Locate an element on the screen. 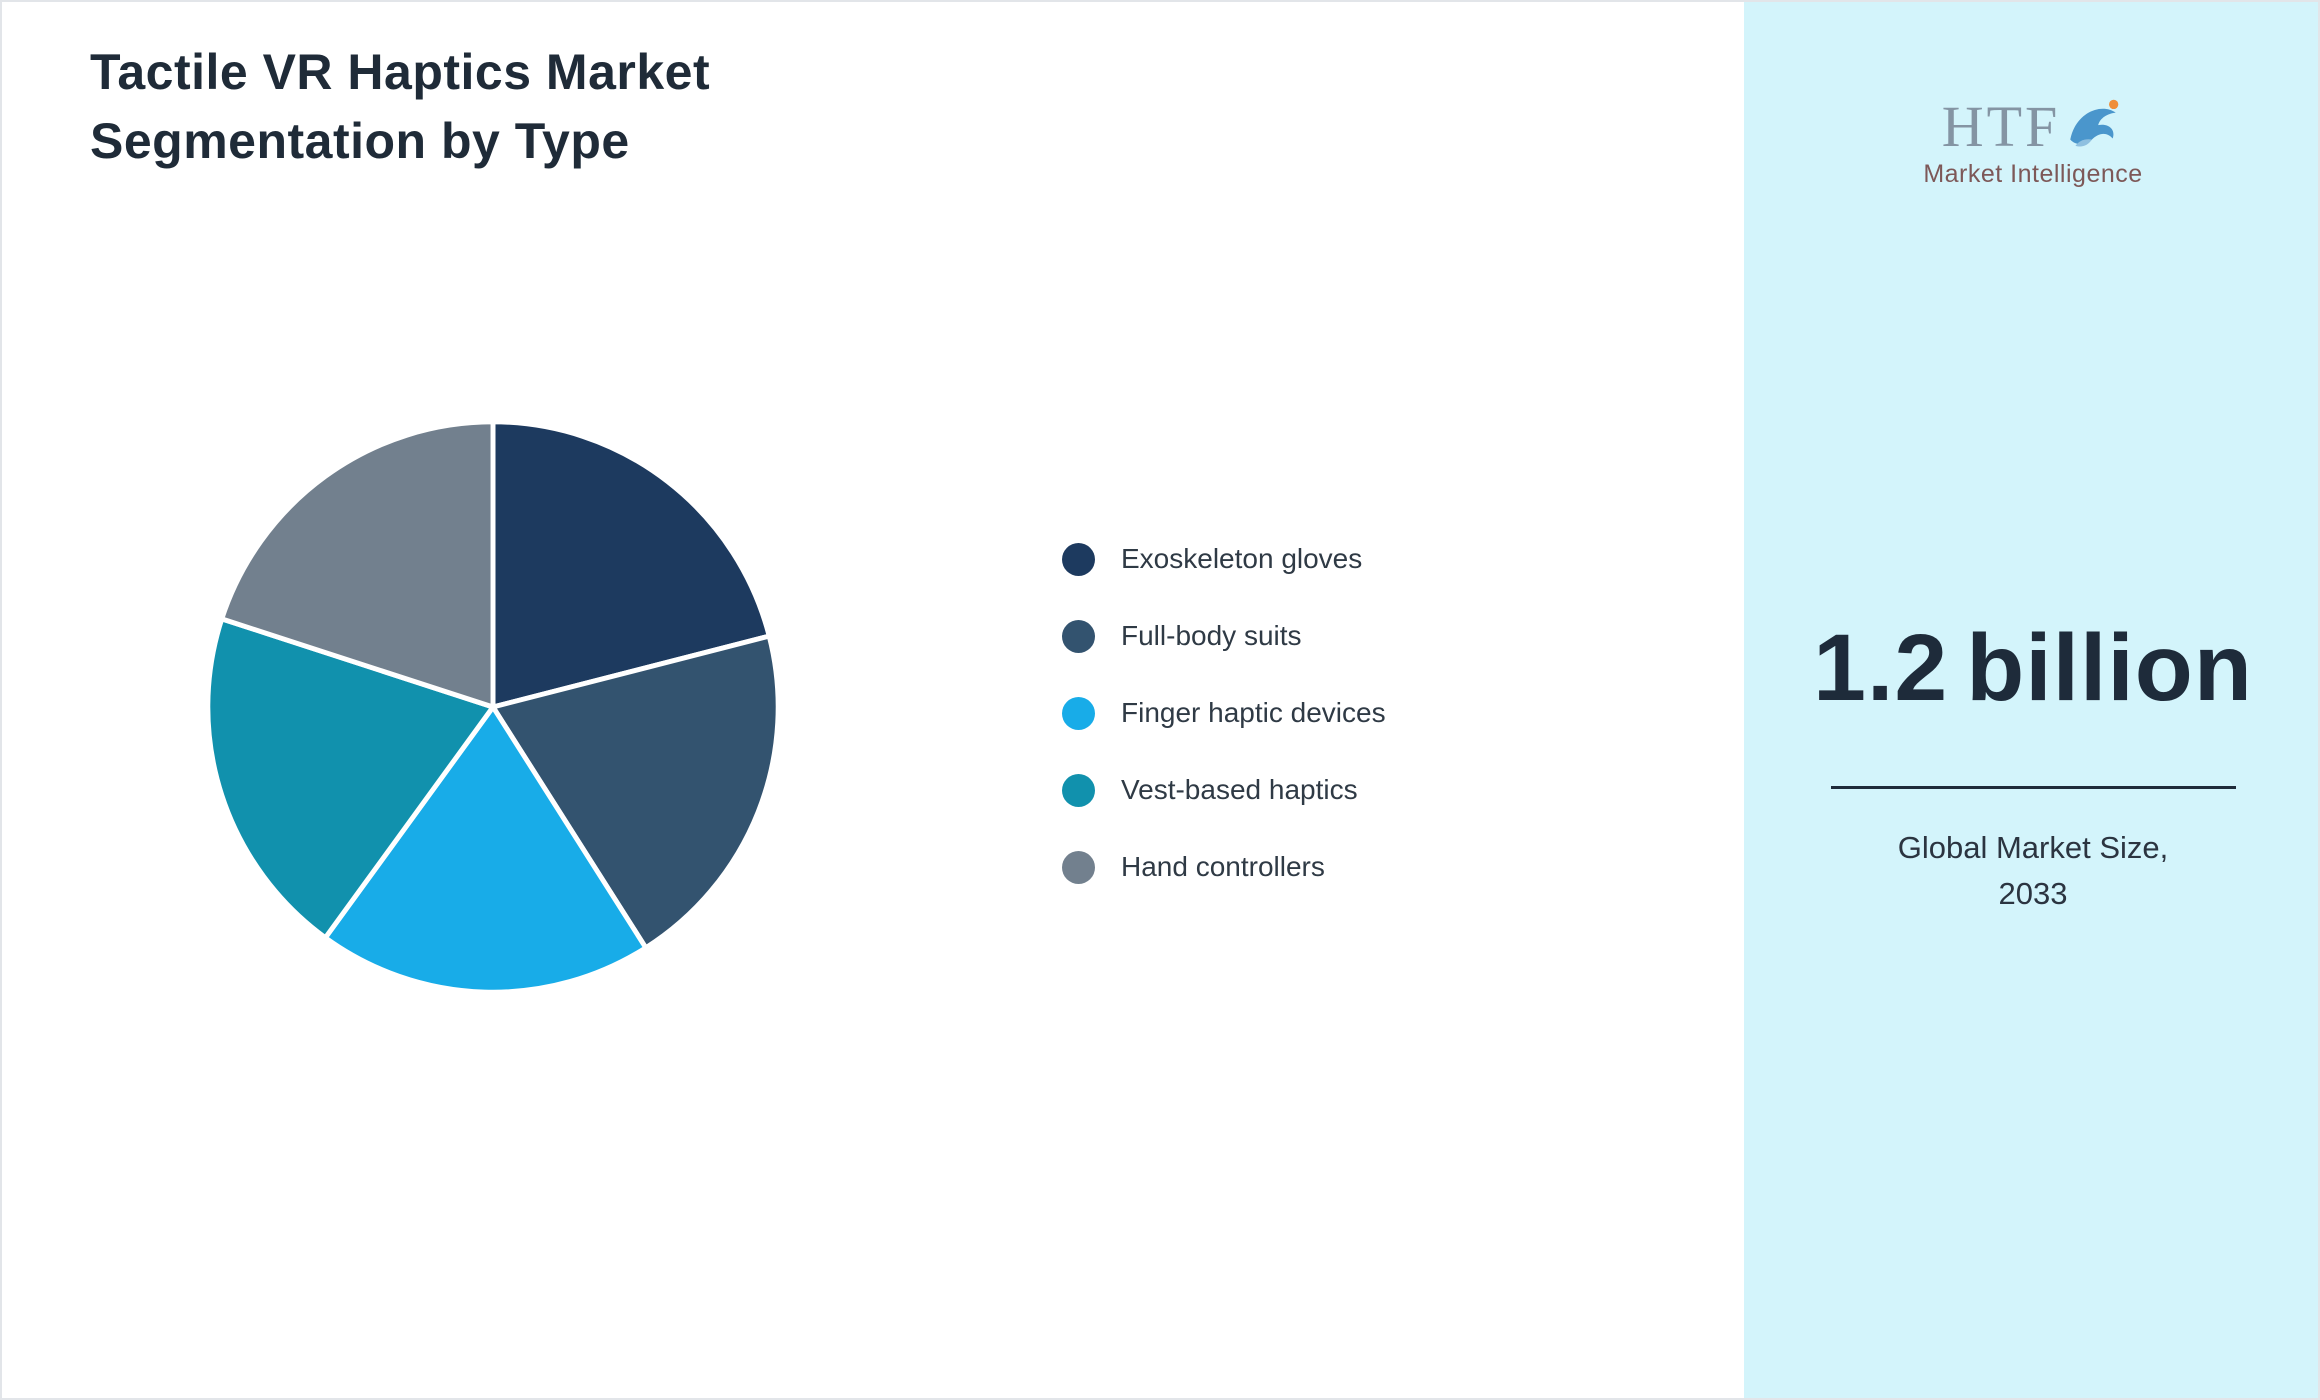 The height and width of the screenshot is (1400, 2320). legend-label: Full-body suits is located at coordinates (1211, 635).